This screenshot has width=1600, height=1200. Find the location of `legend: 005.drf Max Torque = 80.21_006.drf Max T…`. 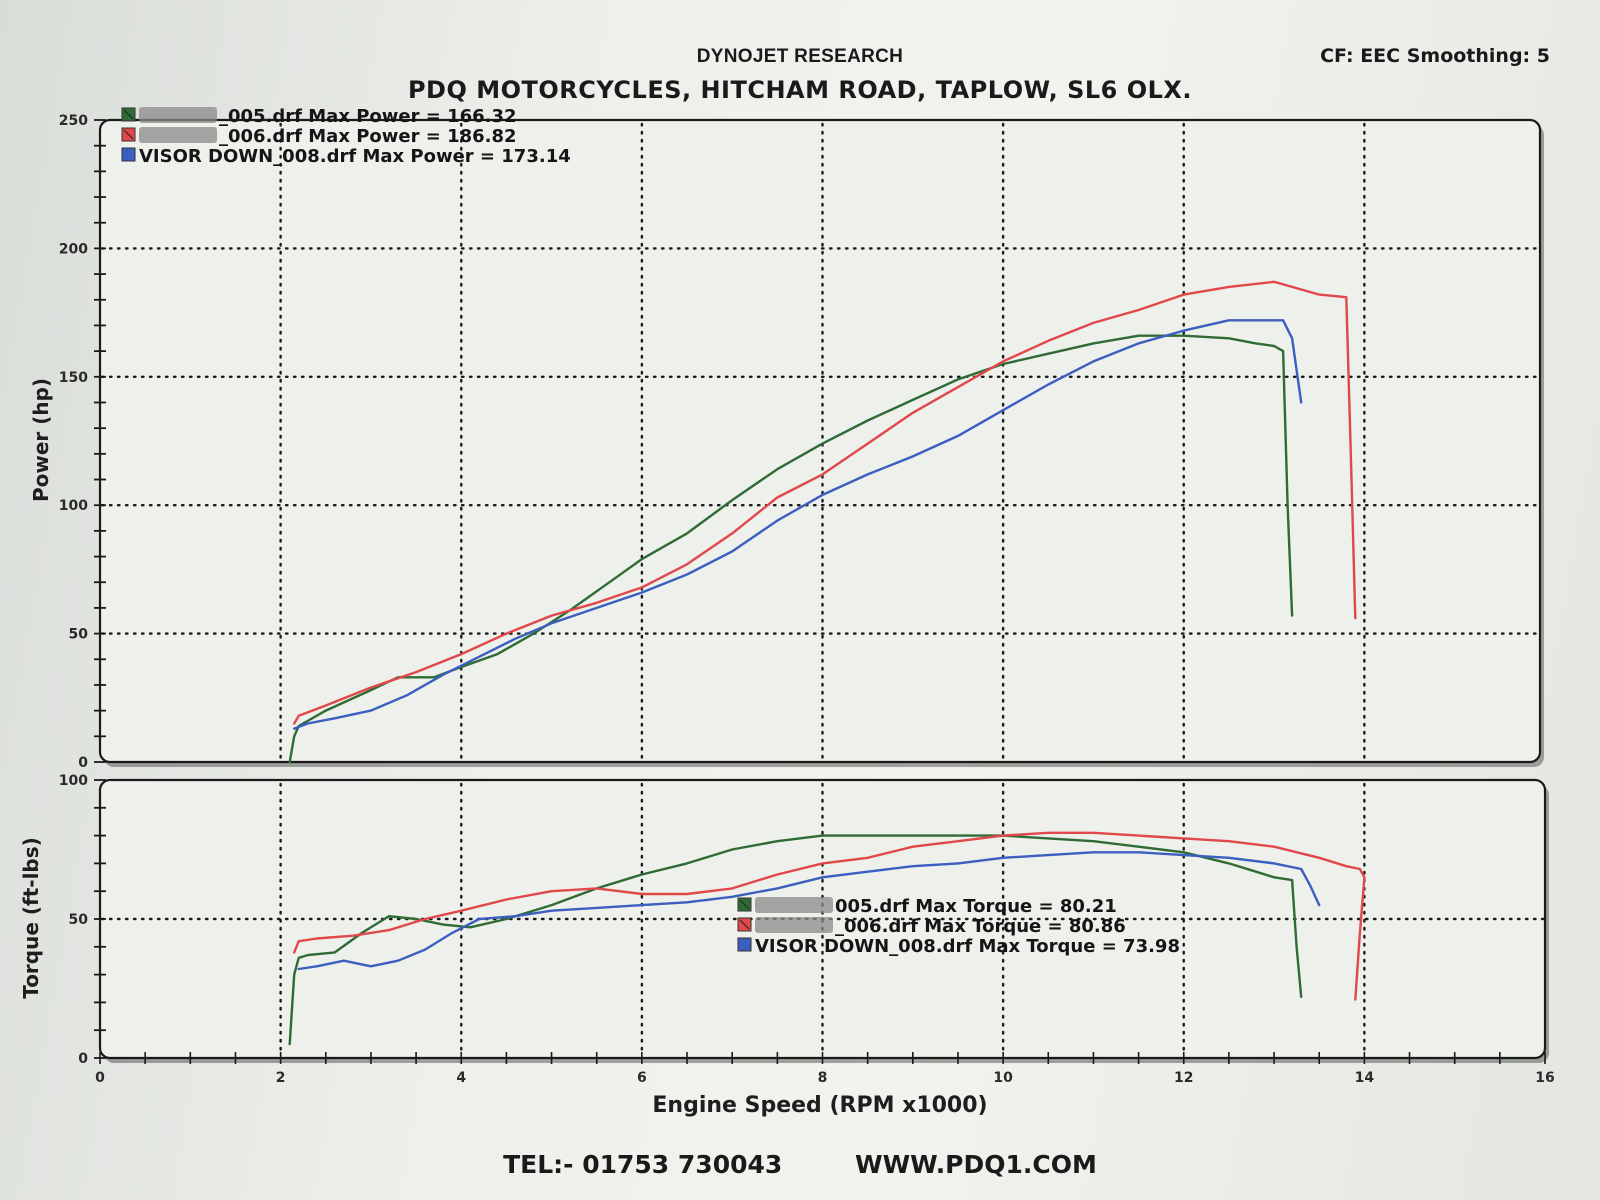

legend: 005.drf Max Torque = 80.21_006.drf Max T… is located at coordinates (958, 926).